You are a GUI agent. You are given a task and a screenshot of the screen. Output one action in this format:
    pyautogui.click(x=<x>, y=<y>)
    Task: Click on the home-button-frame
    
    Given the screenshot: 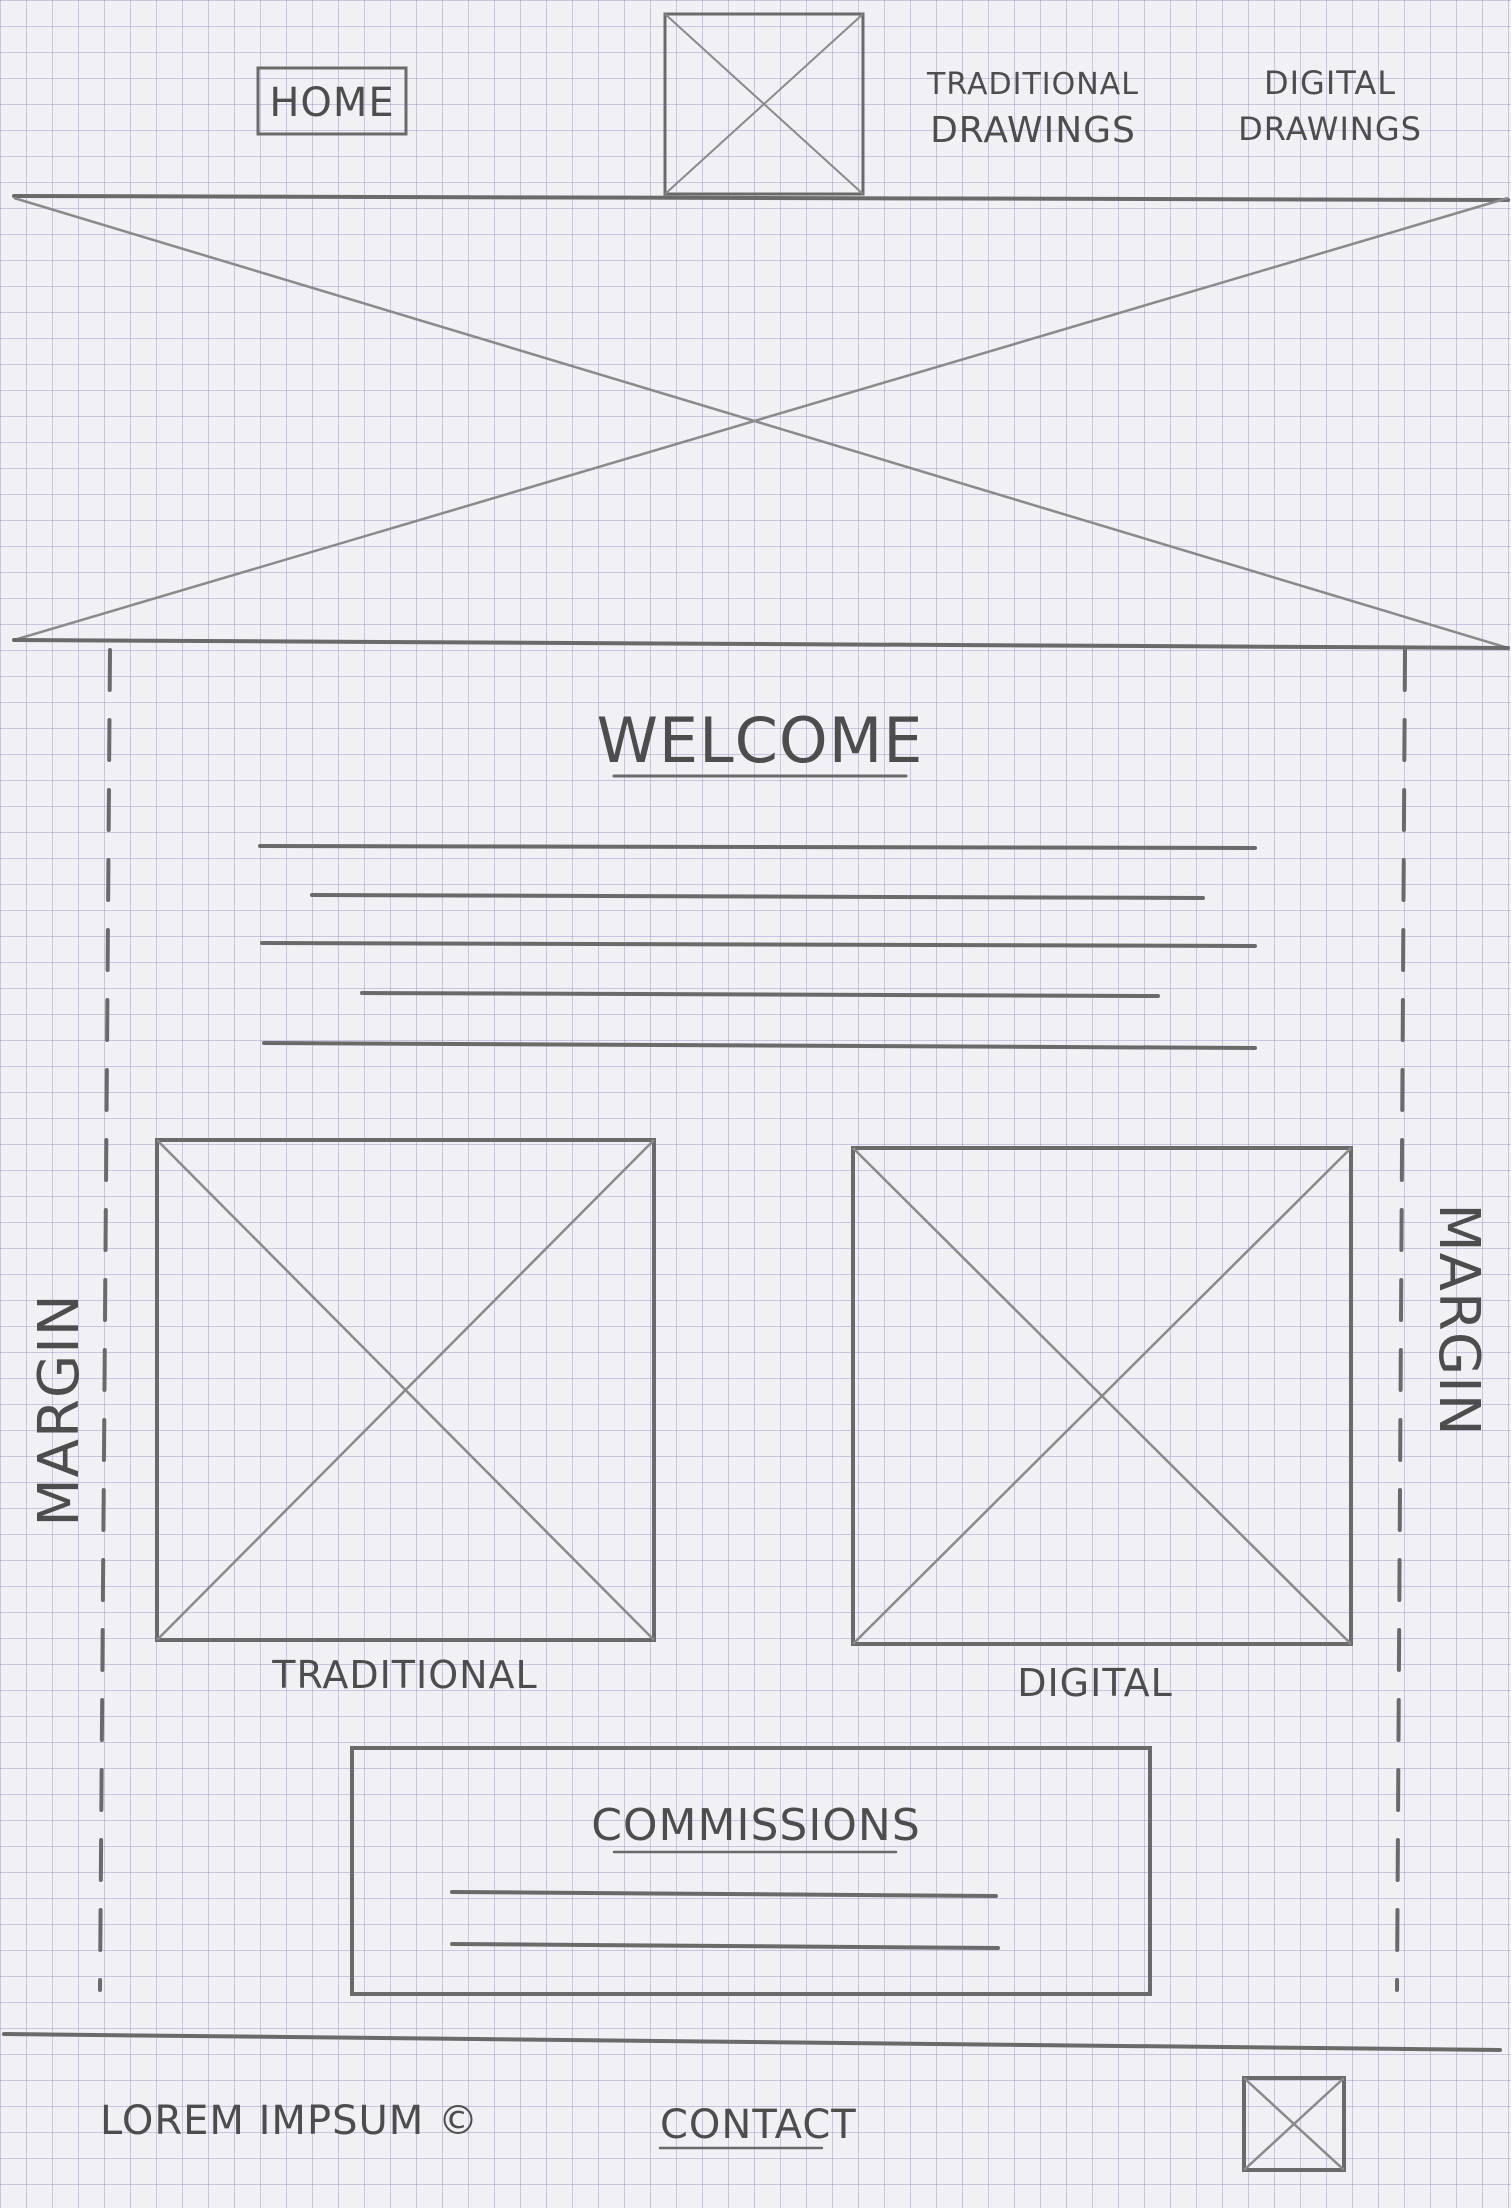 What is the action you would take?
    pyautogui.click(x=332, y=101)
    